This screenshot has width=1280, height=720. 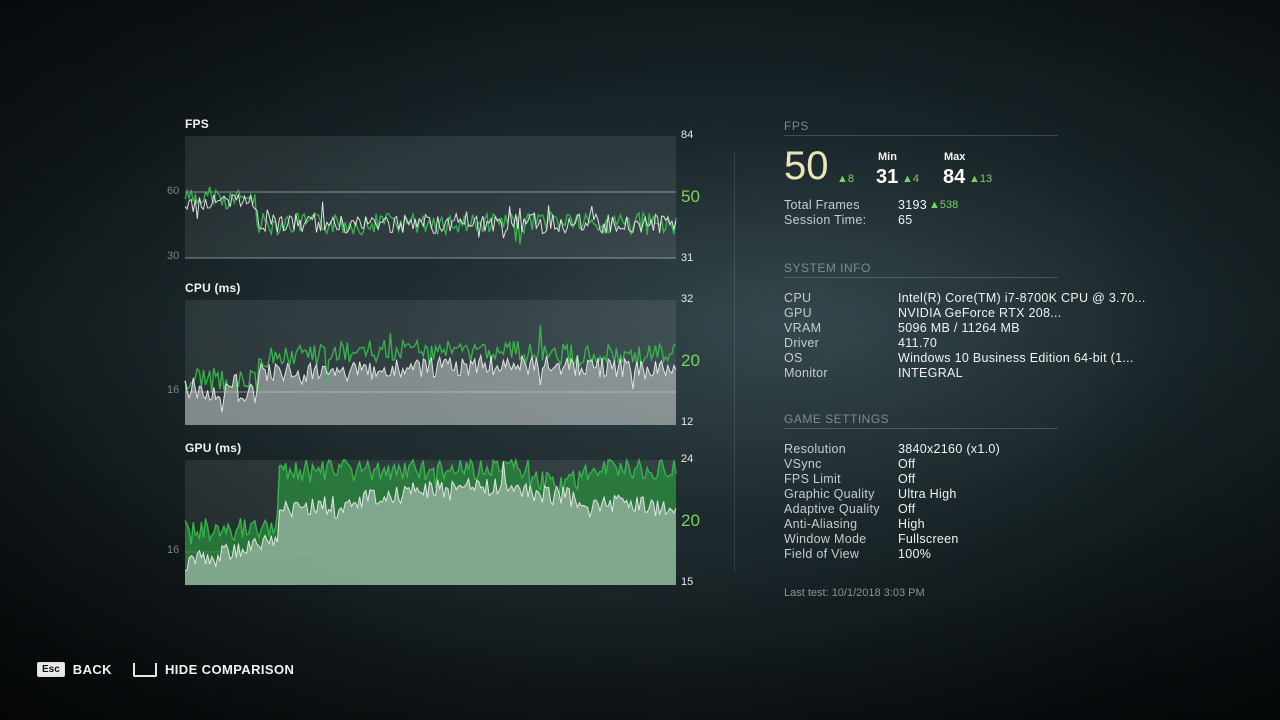 I want to click on cpu-axis-bottom: 12, so click(x=687, y=422).